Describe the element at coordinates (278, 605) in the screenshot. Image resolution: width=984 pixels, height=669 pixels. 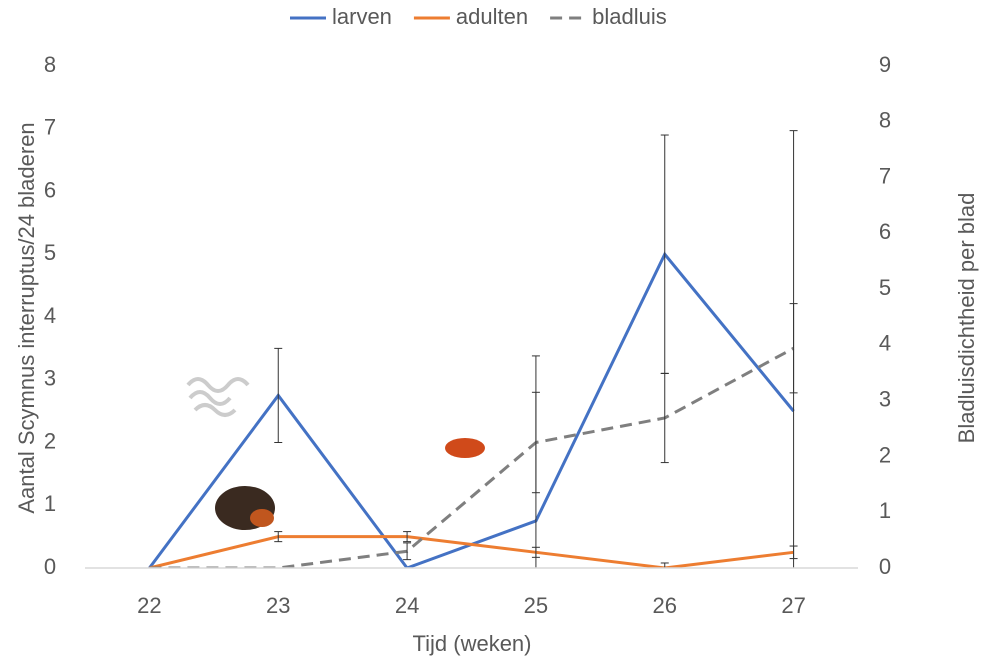
I see `x-tick-label: 23` at that location.